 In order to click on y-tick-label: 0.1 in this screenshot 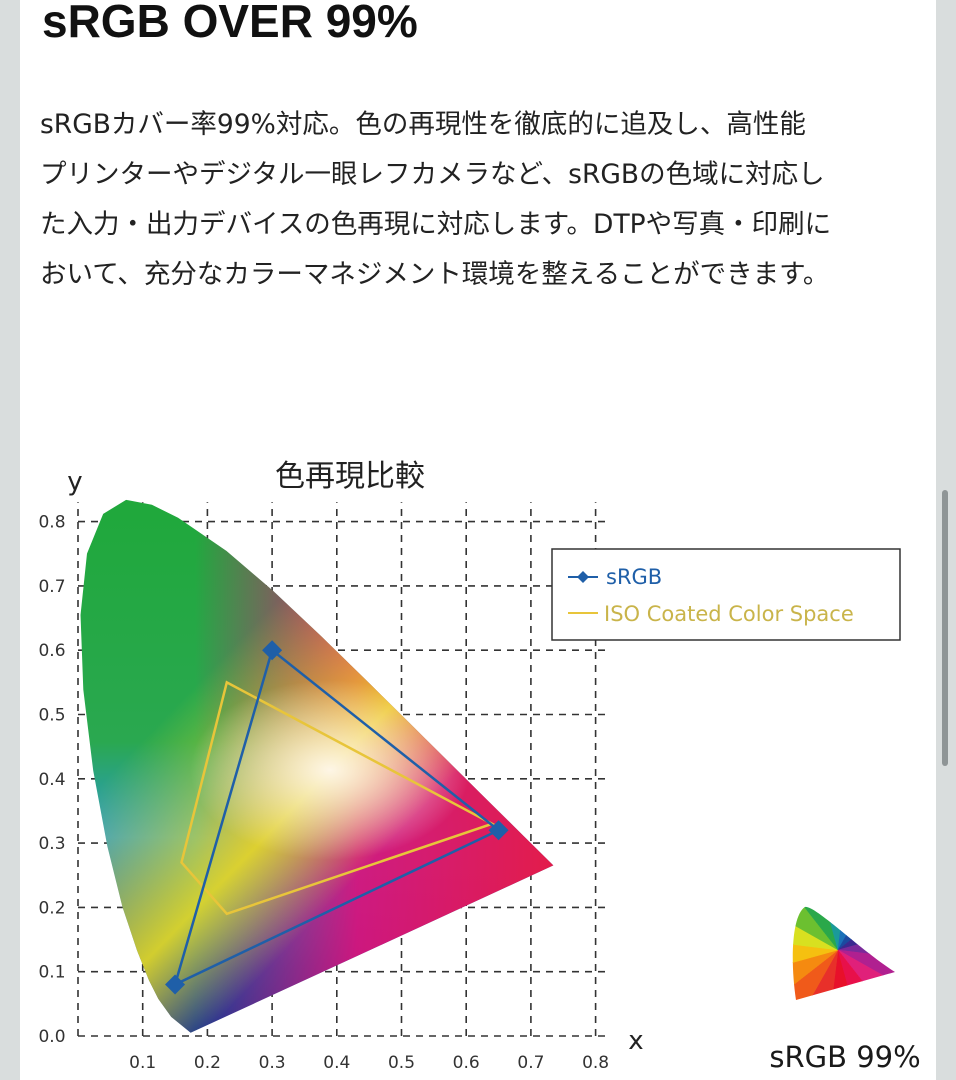, I will do `click(51, 973)`.